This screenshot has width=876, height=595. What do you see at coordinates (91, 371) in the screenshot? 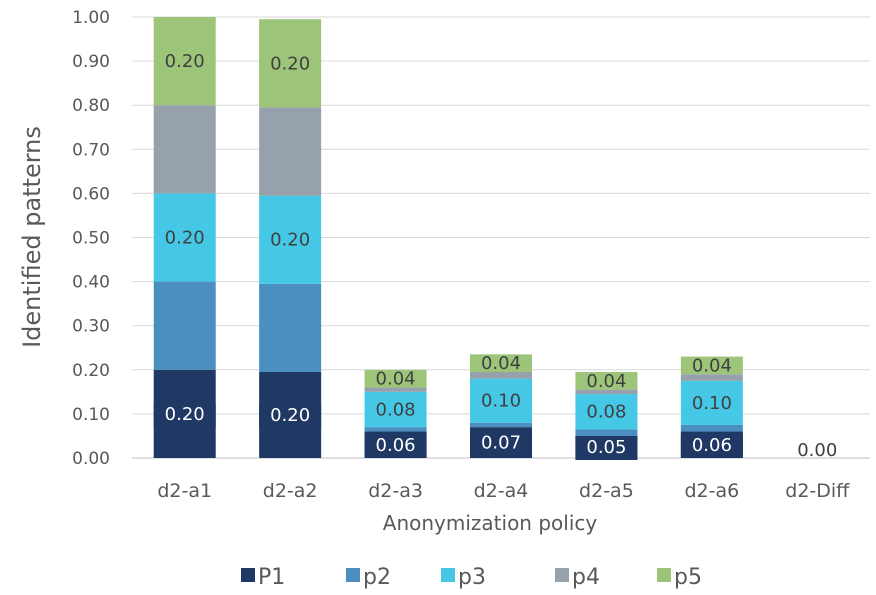
I see `y-tick-label: 0.20` at bounding box center [91, 371].